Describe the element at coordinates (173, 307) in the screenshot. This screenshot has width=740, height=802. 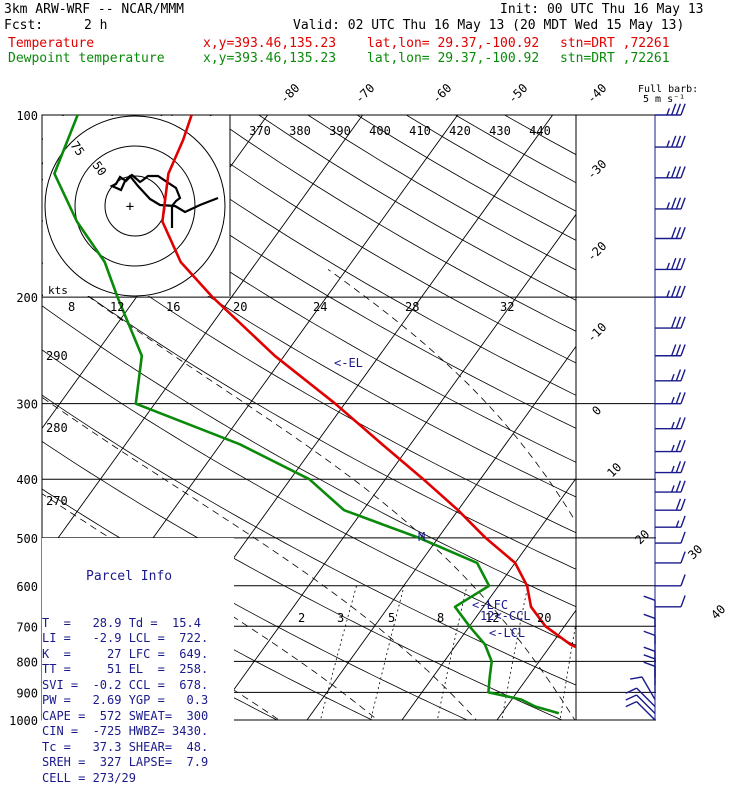
I see `hodo-speed-label: 16` at that location.